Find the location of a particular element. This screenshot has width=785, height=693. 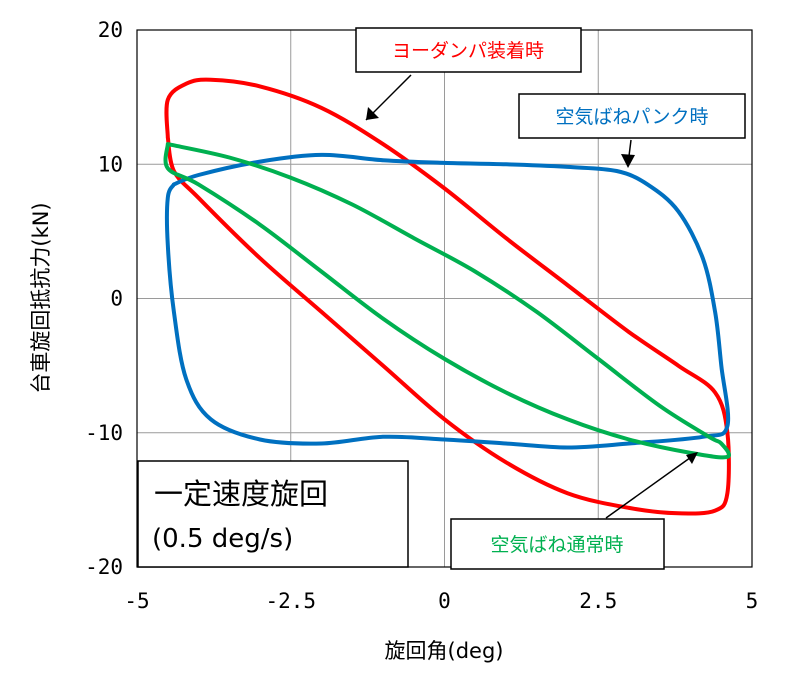

y-tick-label-2: 0 is located at coordinates (116, 299).